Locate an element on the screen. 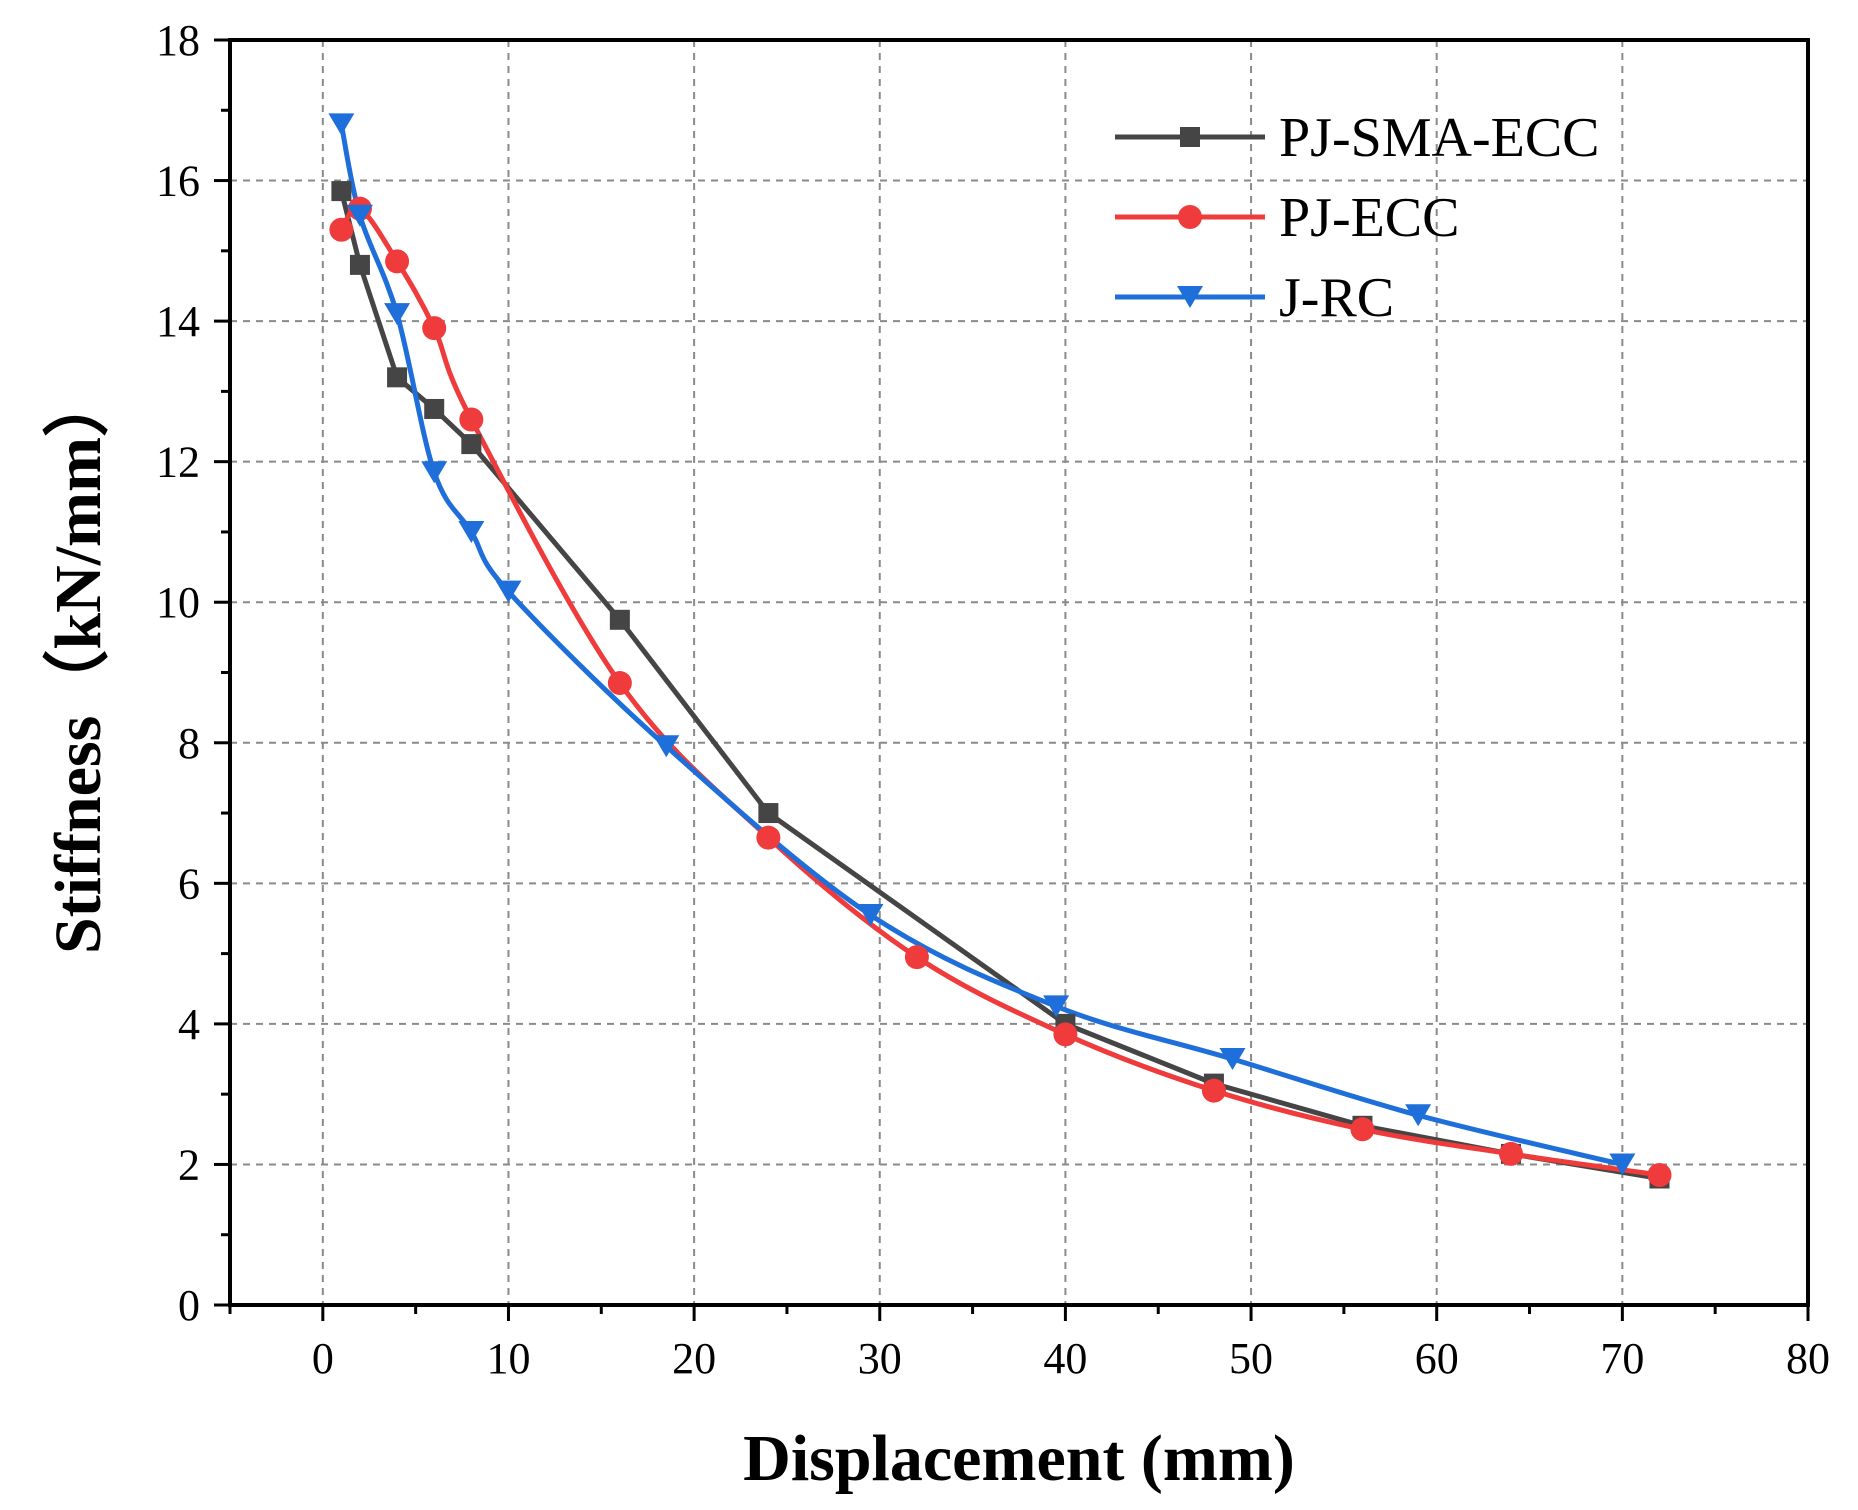 The width and height of the screenshot is (1858, 1510). x-tick-label: 60 is located at coordinates (1437, 1358).